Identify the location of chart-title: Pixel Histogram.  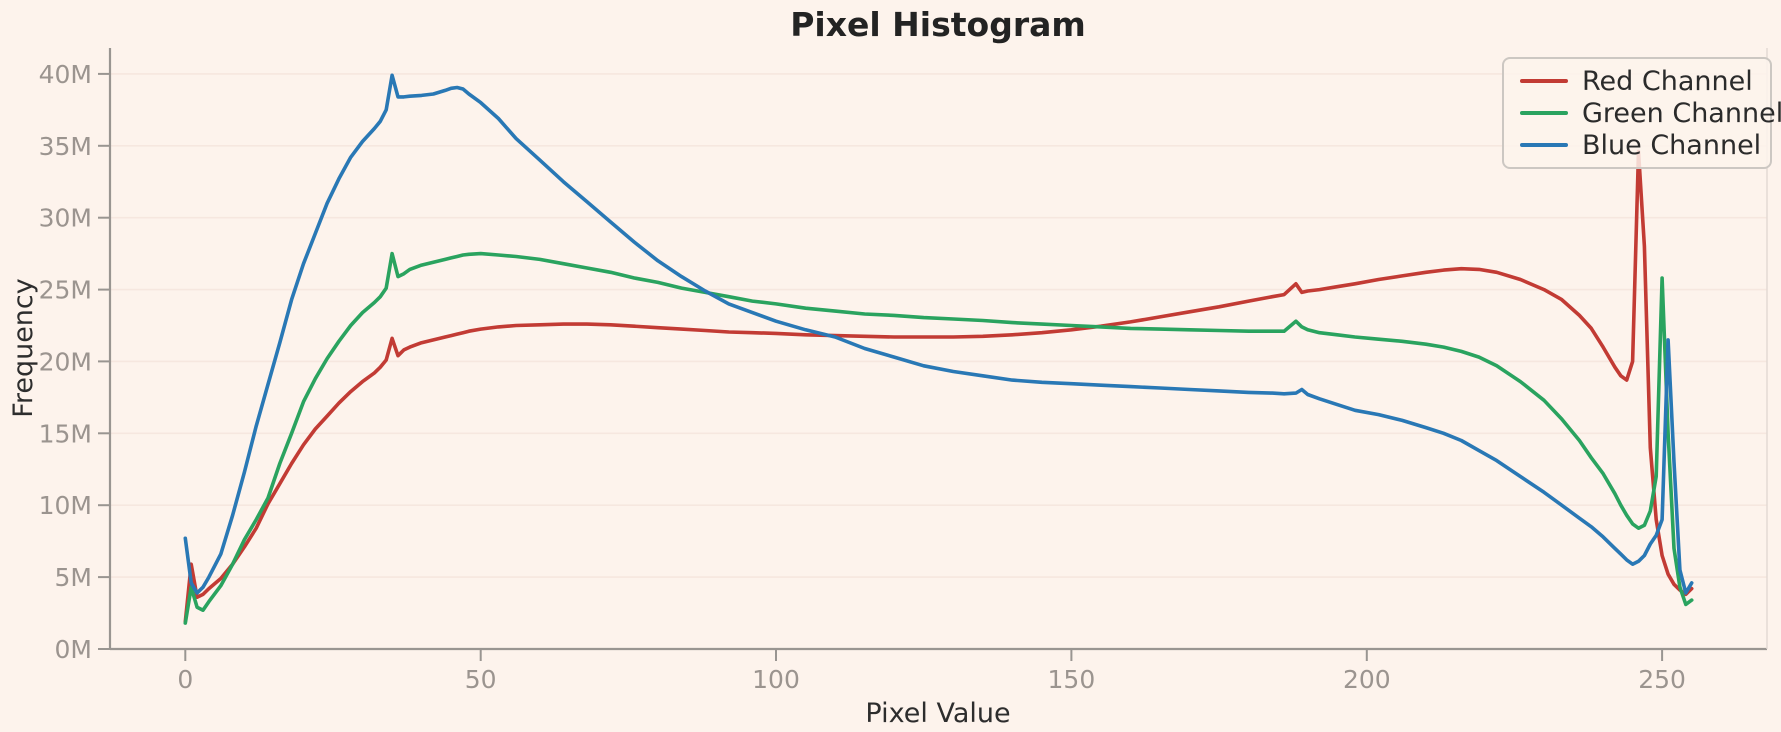
(938, 24).